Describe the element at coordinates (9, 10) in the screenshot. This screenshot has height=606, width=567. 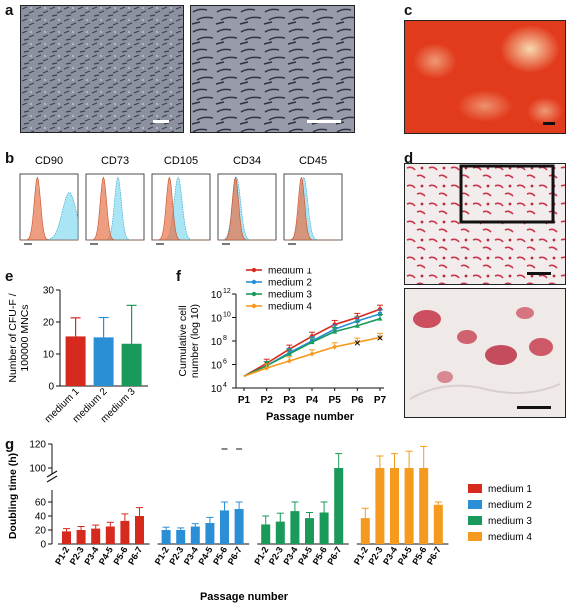
I see `panel-label-a: a` at that location.